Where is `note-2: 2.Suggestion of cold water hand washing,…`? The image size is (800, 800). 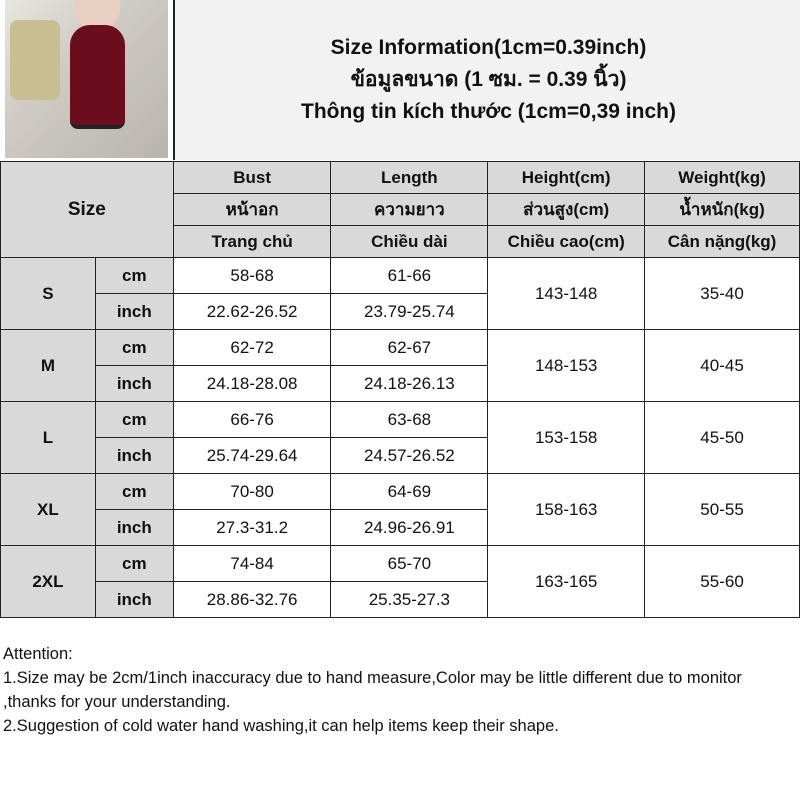
note-2: 2.Suggestion of cold water hand washing,… is located at coordinates (281, 726).